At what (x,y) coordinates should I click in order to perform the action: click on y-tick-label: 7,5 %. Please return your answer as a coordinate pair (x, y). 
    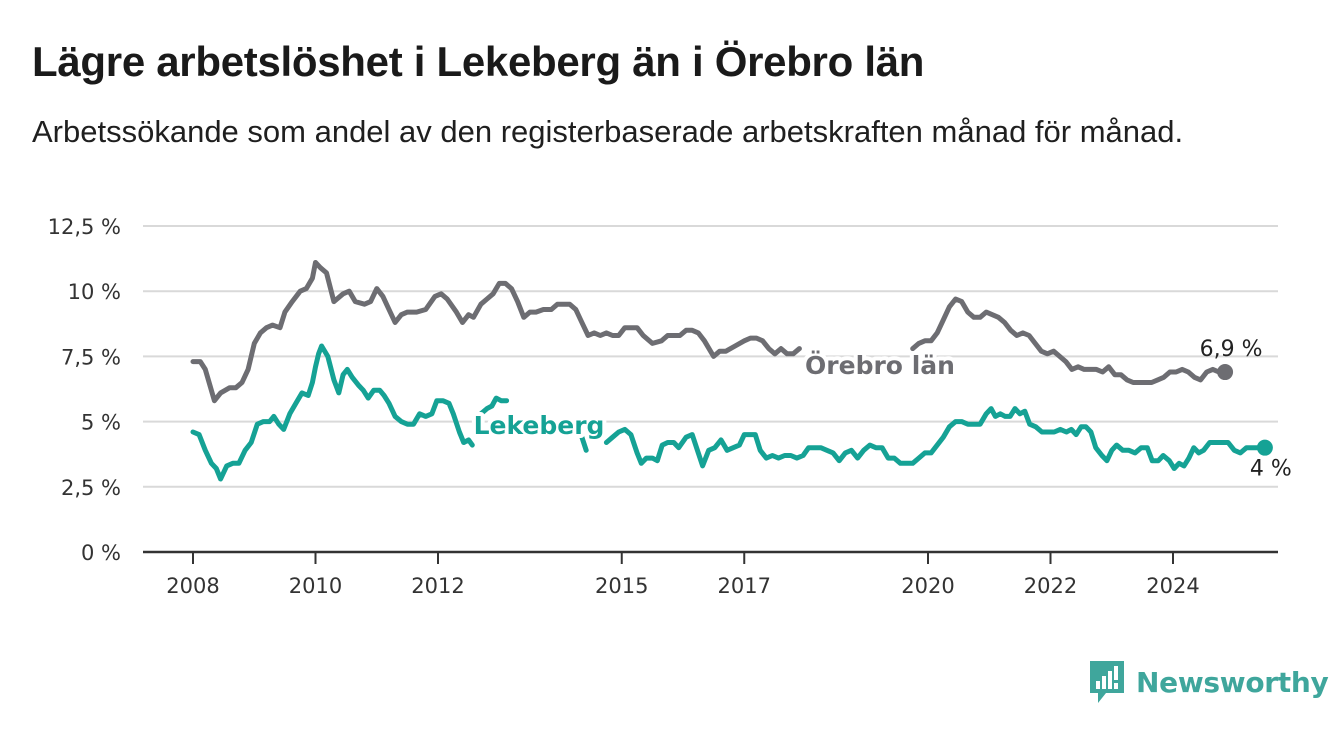
    Looking at the image, I should click on (91, 357).